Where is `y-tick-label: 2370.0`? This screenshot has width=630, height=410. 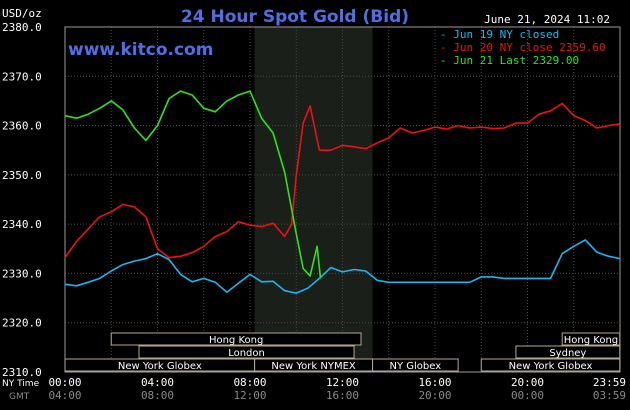
y-tick-label: 2370.0 is located at coordinates (22, 76).